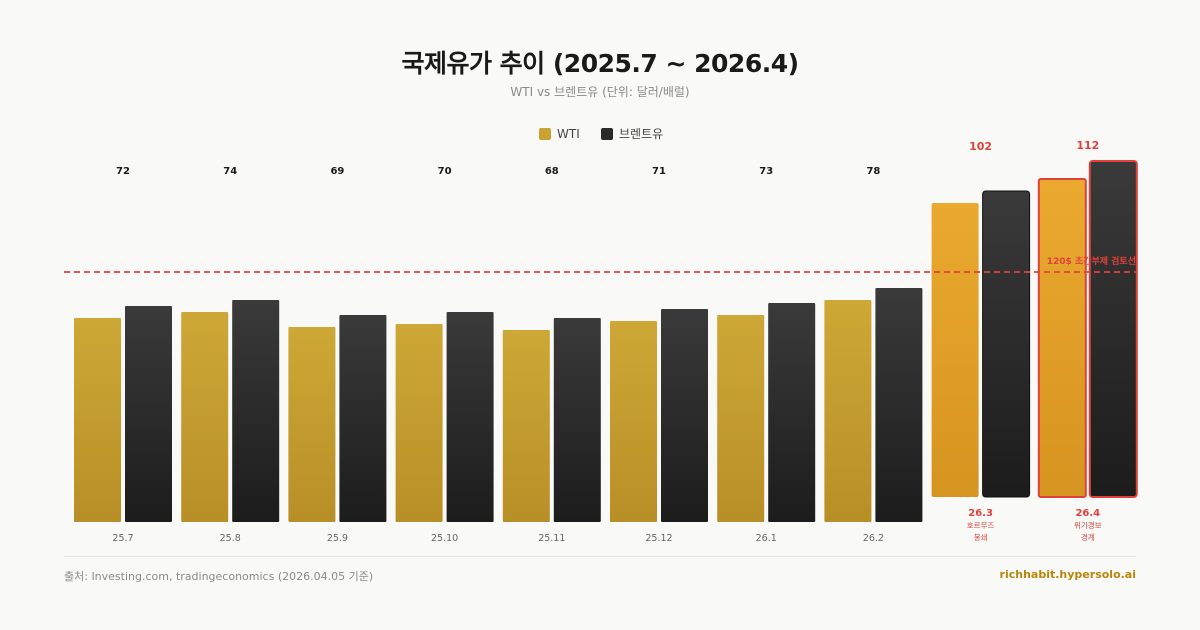 The height and width of the screenshot is (630, 1200). Describe the element at coordinates (684, 415) in the screenshot. I see `bar-brent-25.12` at that location.